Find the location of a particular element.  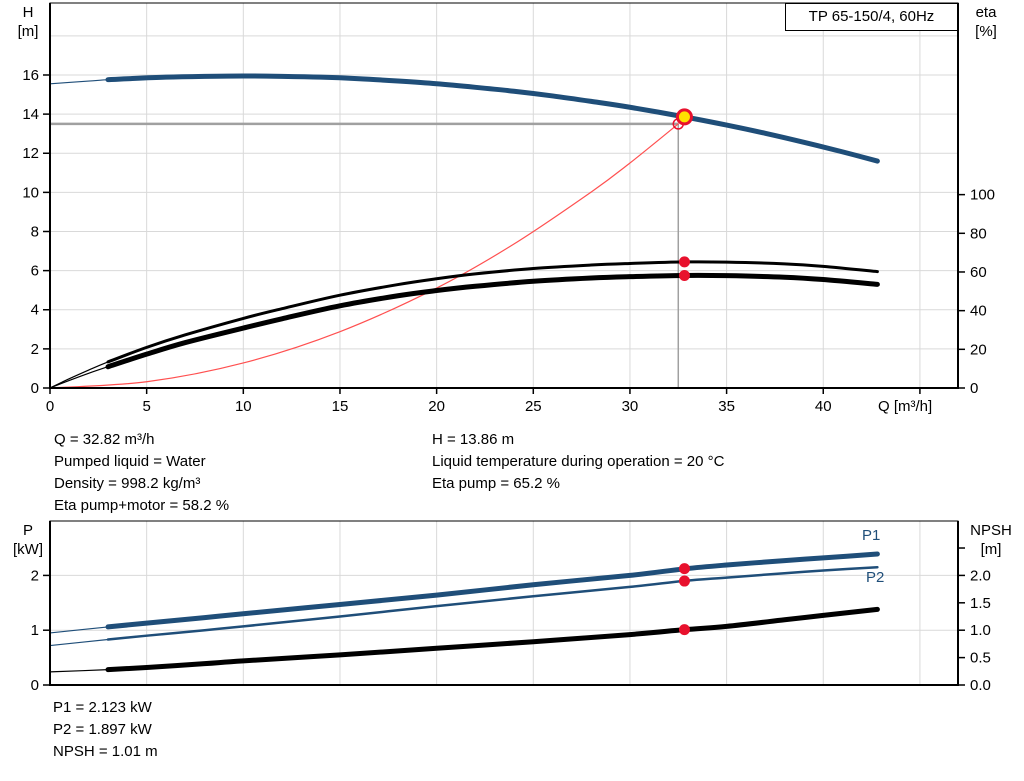

q-axis-title: Q [m³/h] is located at coordinates (905, 406).